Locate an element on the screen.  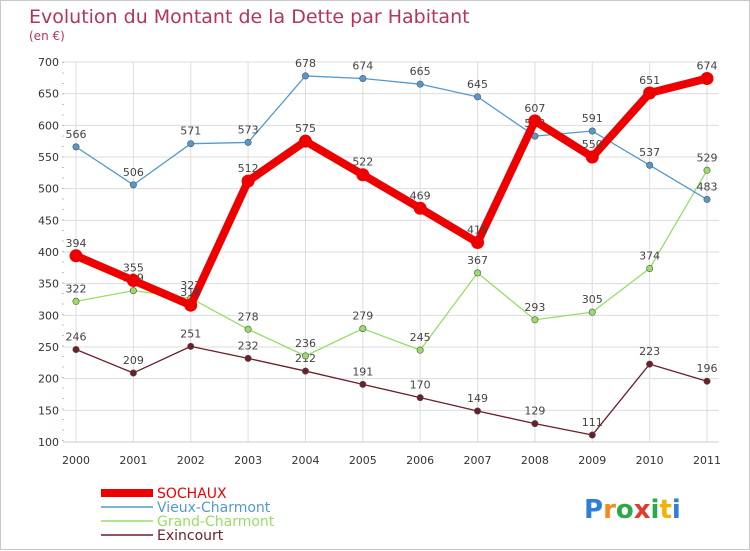
y-tick-label: 450 is located at coordinates (48, 220).